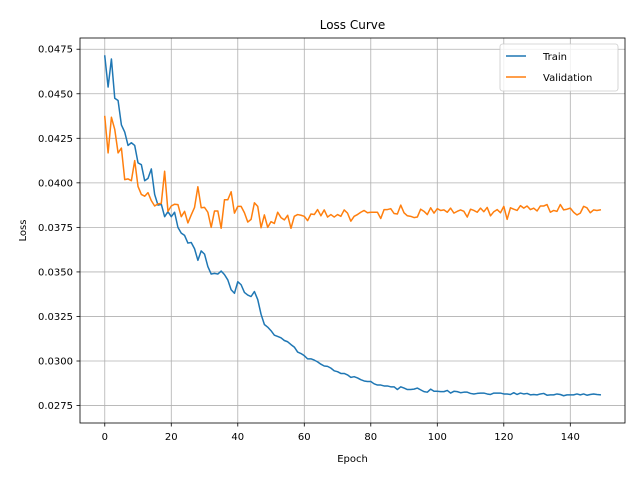  What do you see at coordinates (55, 317) in the screenshot?
I see `y-tick-label: 0.0325` at bounding box center [55, 317].